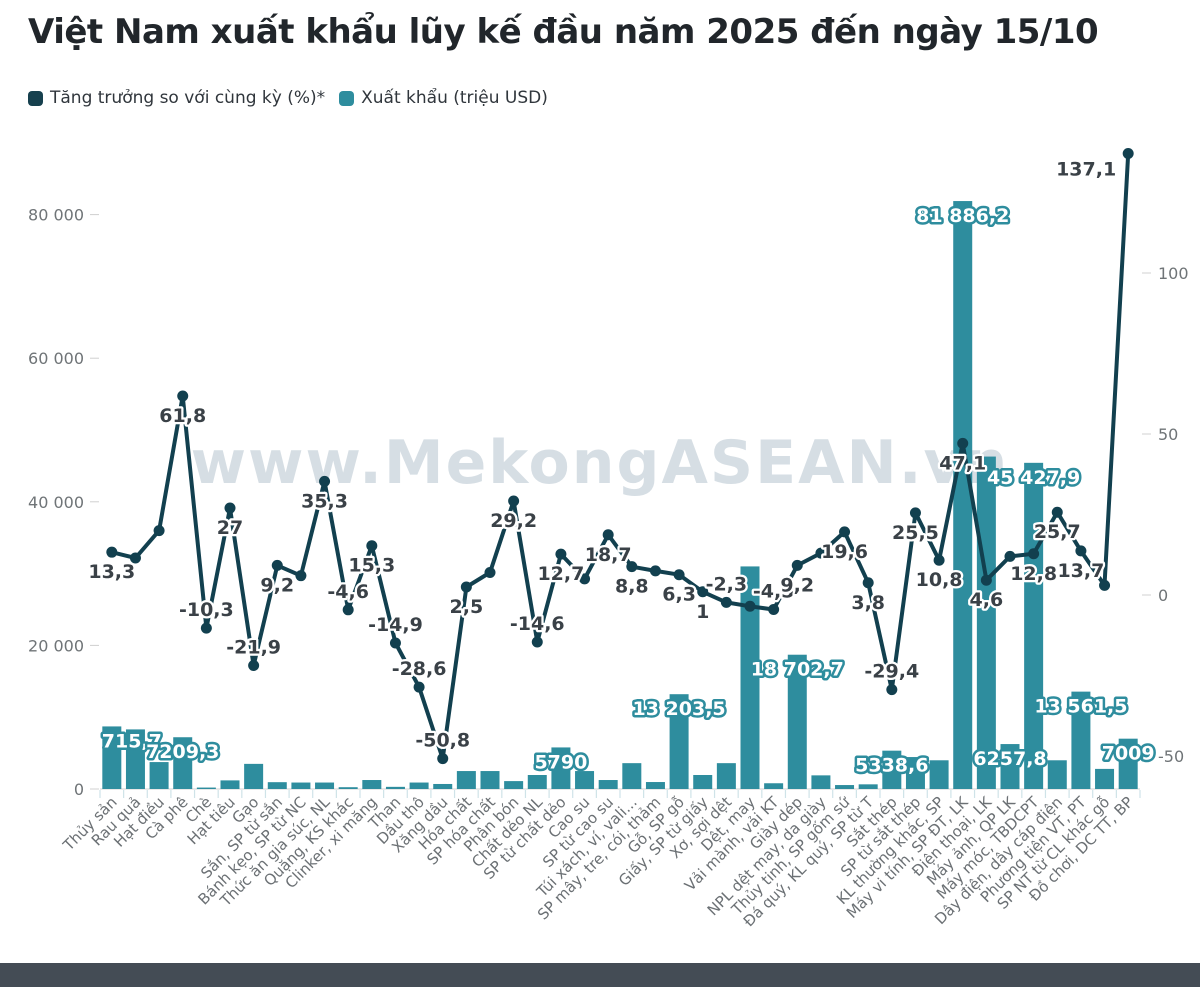 The height and width of the screenshot is (987, 1200). Describe the element at coordinates (844, 552) in the screenshot. I see `growth-value-label: 19,6` at that location.